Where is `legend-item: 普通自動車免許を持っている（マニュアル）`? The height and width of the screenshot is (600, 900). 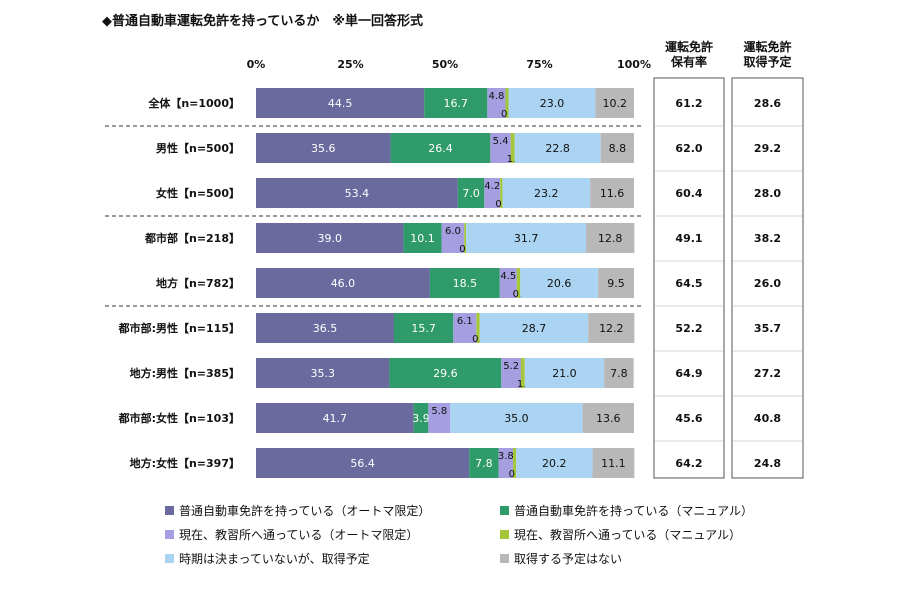
legend-item: 普通自動車免許を持っている（マニュアル） is located at coordinates (626, 510).